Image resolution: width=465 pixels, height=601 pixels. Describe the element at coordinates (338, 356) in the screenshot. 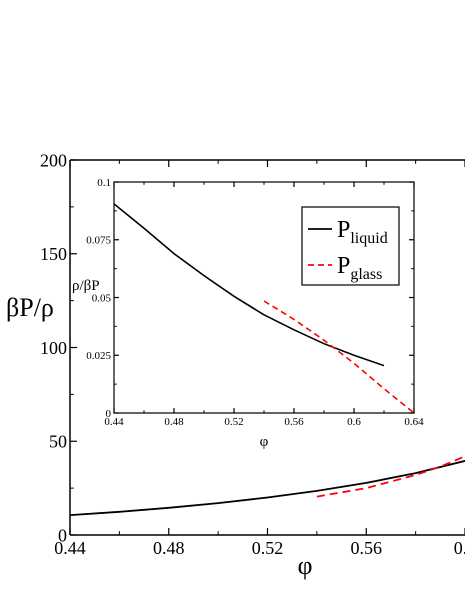

I see `inset-series-glass-line` at that location.